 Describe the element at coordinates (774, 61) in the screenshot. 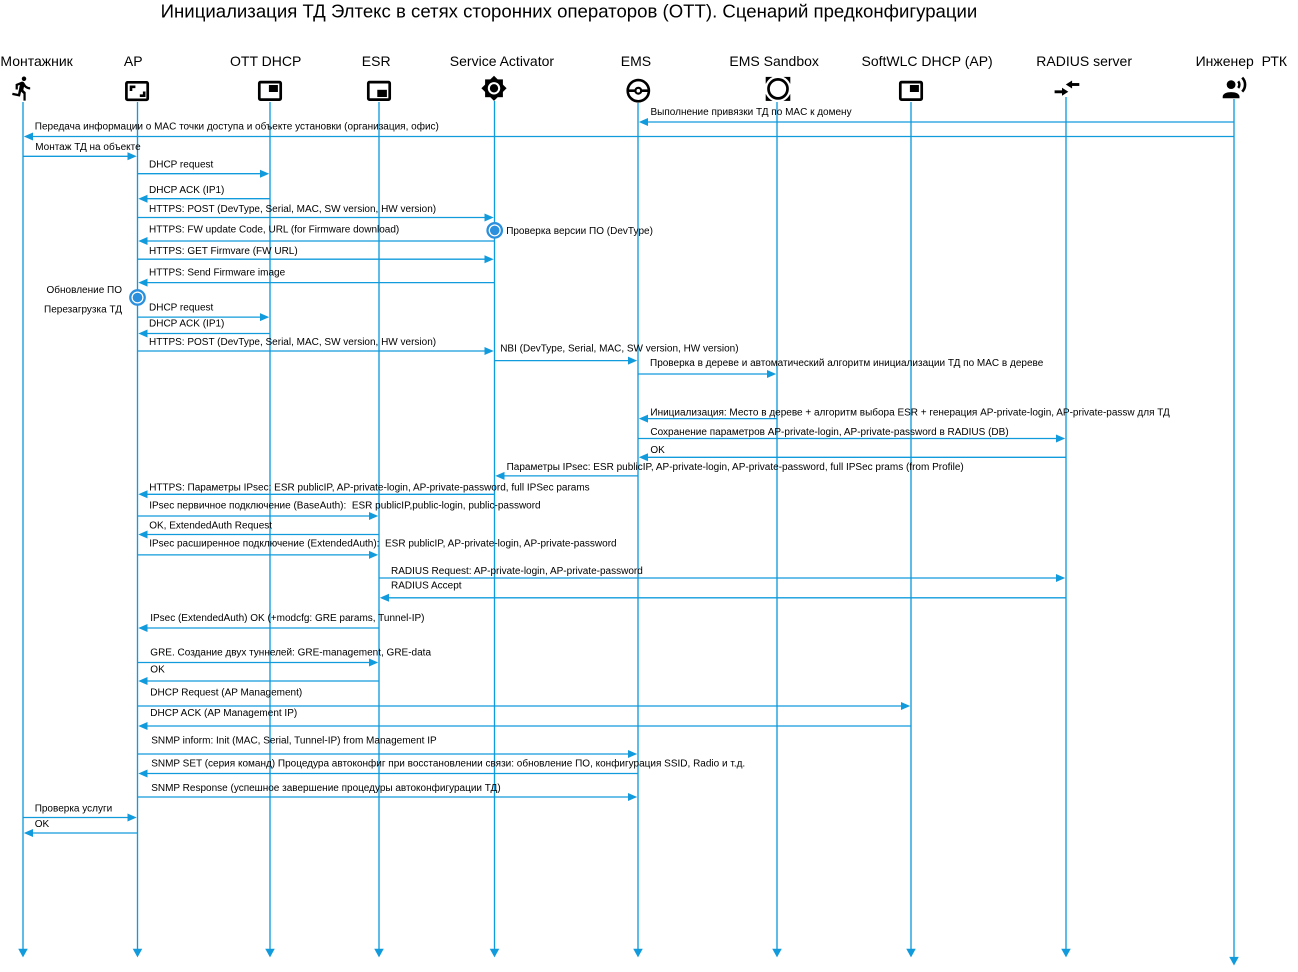

I see `svg-text: EMS Sandbox` at that location.